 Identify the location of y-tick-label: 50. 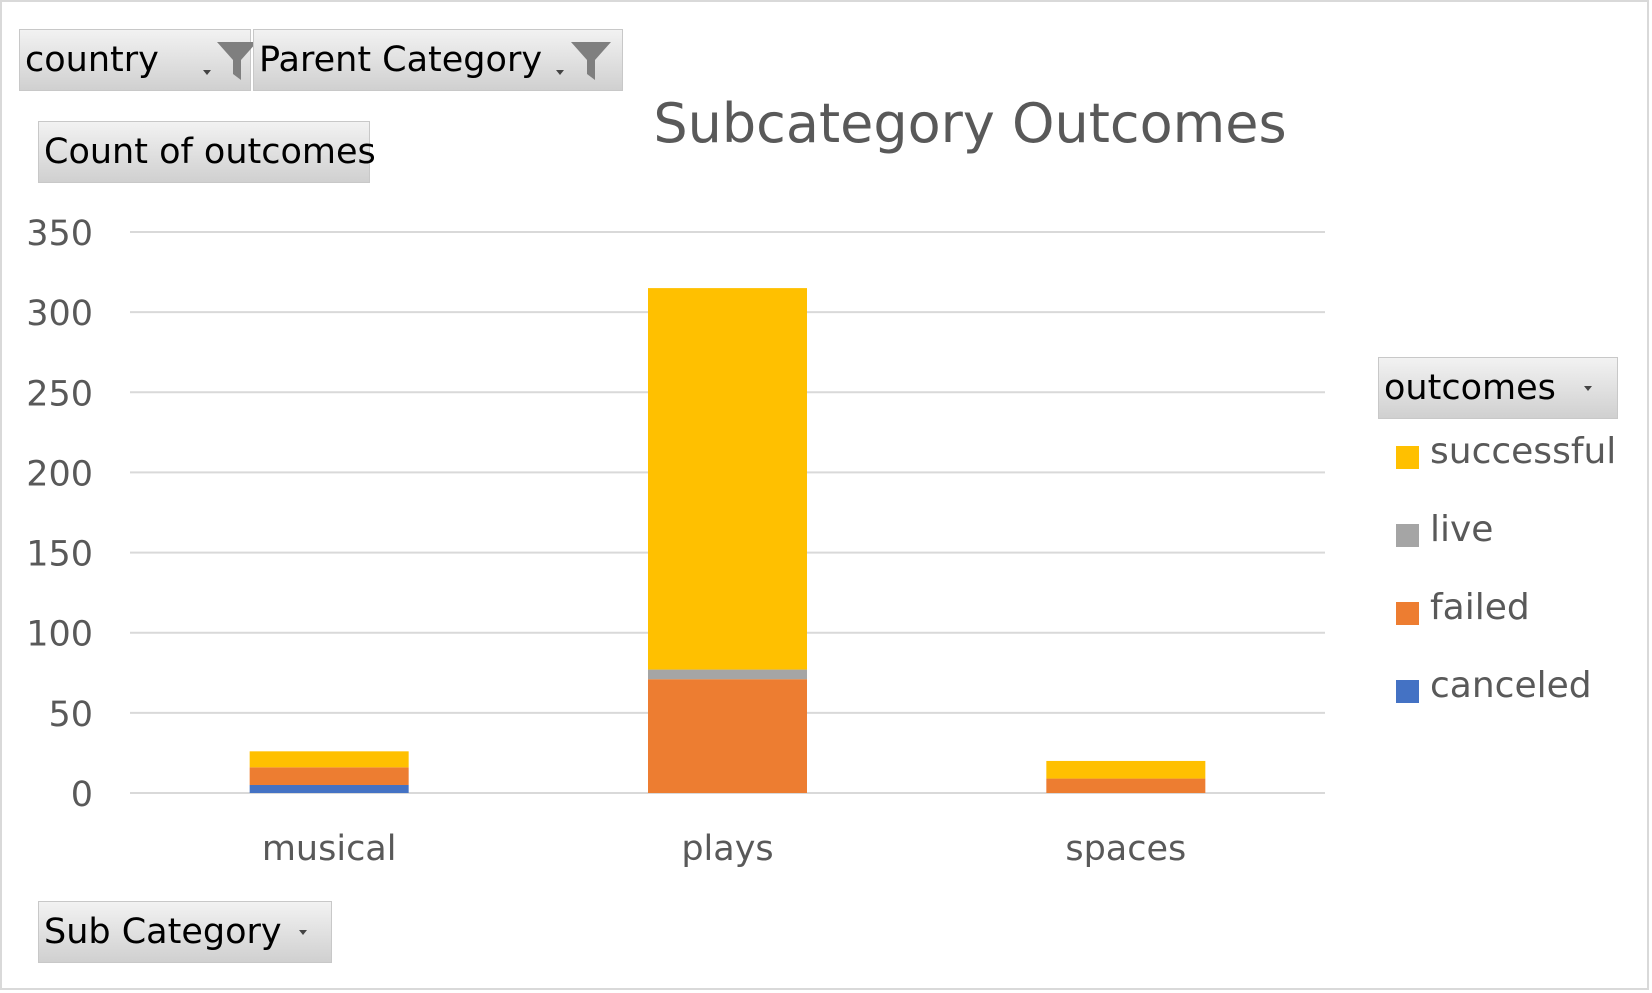
(70, 715).